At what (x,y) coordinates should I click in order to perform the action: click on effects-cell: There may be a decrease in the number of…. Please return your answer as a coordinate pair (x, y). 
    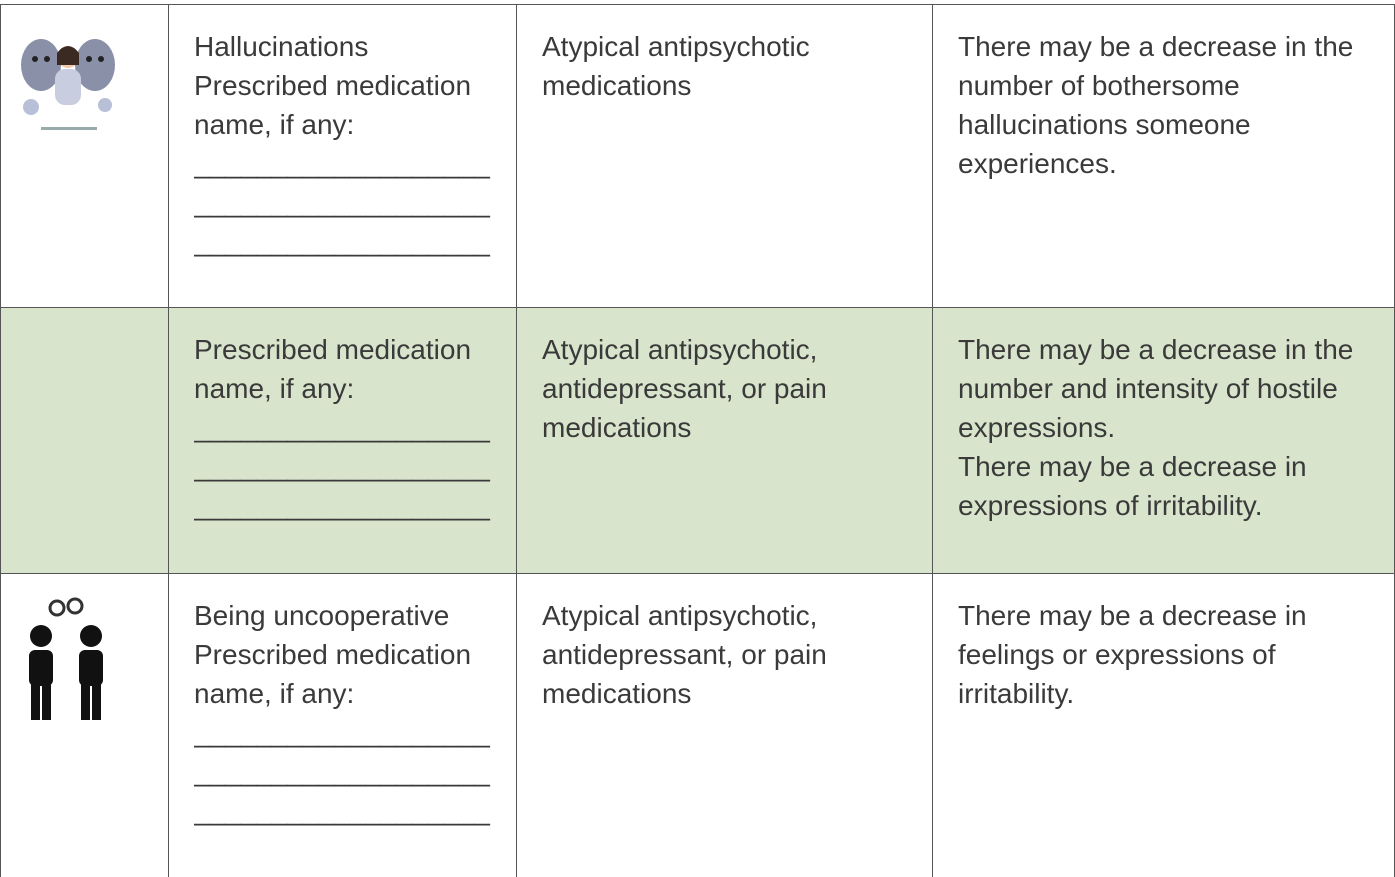
    Looking at the image, I should click on (1163, 156).